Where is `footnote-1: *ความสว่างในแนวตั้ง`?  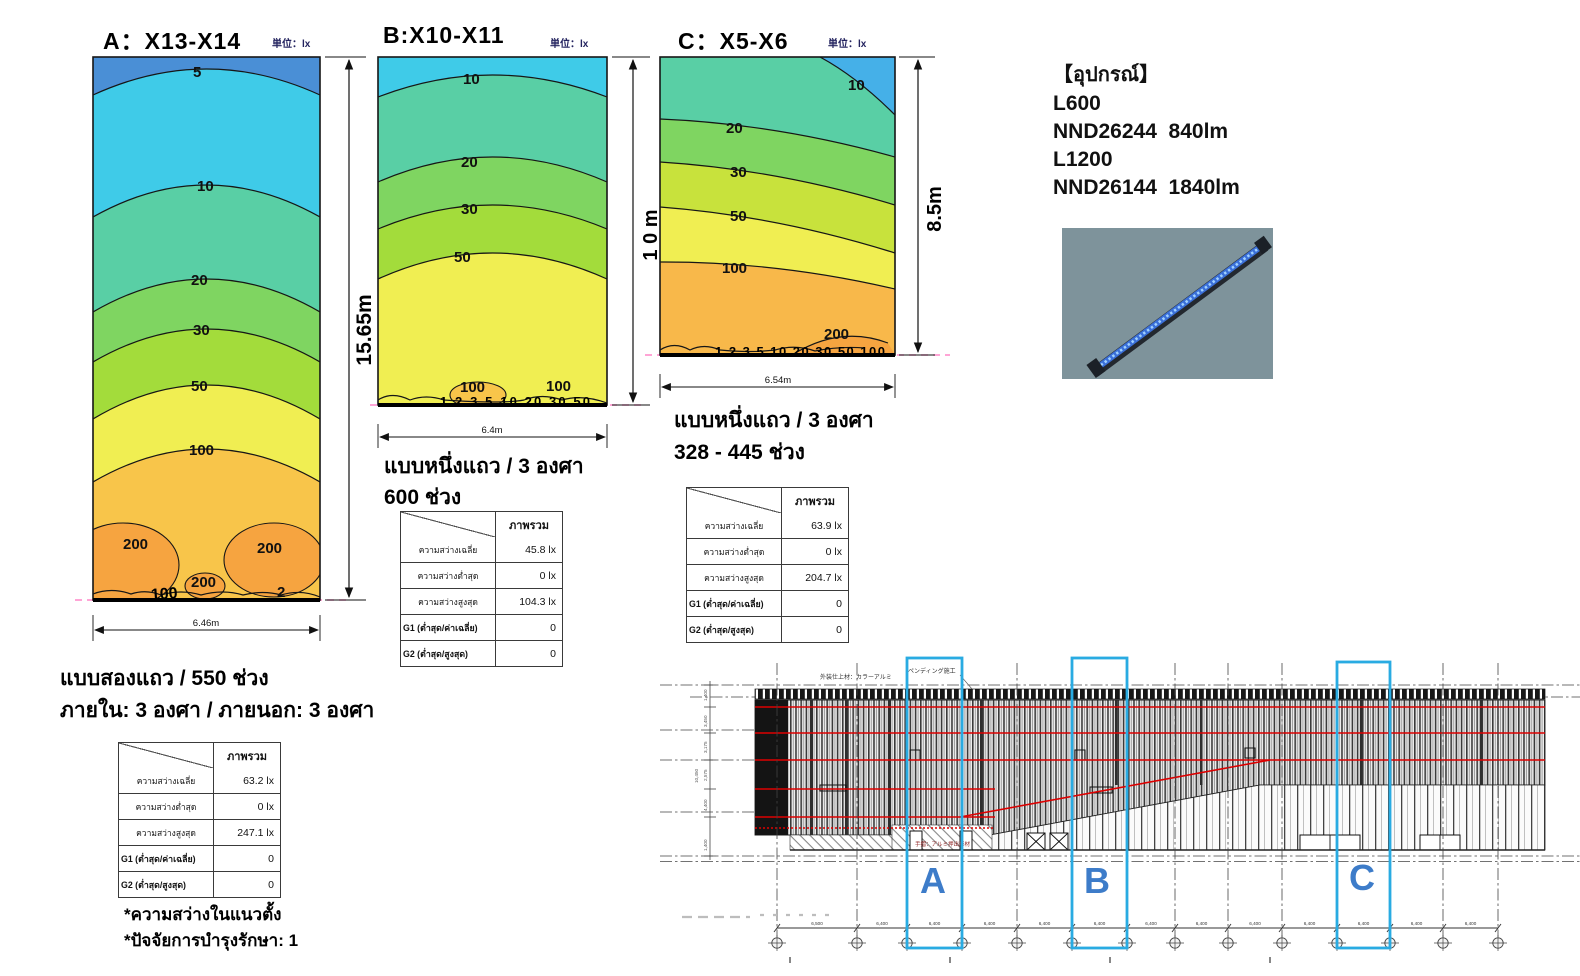
footnote-1: *ความสว่างในแนวตั้ง is located at coordinates (203, 914).